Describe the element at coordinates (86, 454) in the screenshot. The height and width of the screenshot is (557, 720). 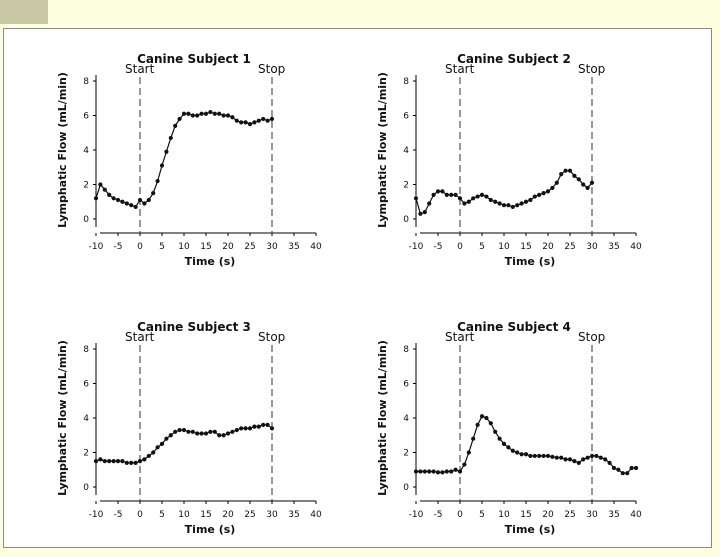
I see `y-tick-label: 2` at that location.